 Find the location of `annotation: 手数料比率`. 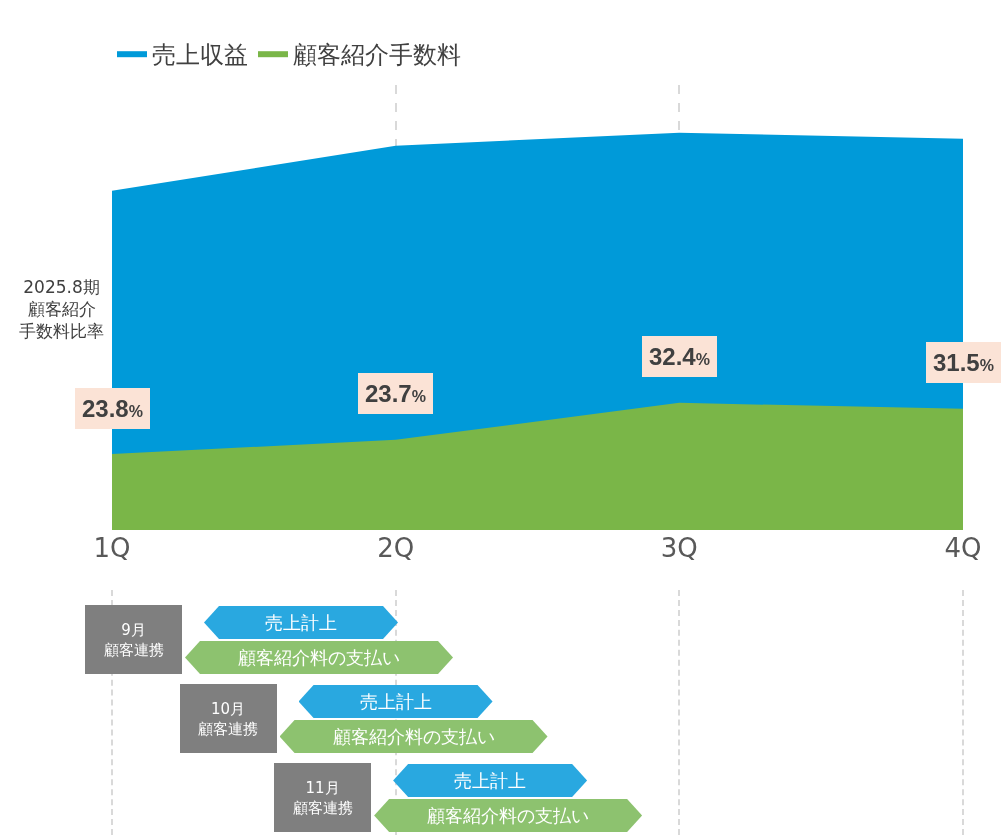

annotation: 手数料比率 is located at coordinates (61, 331).